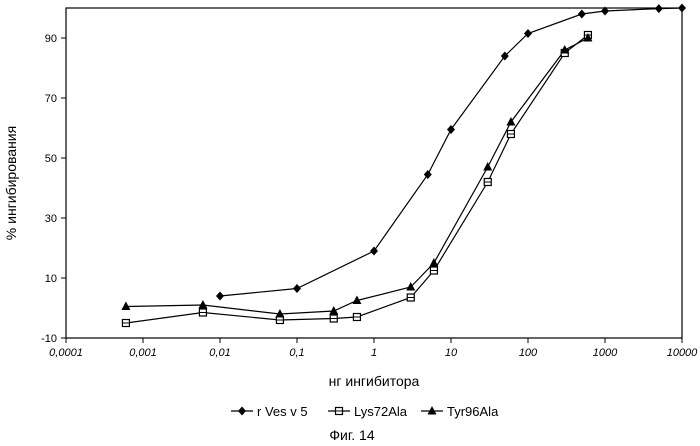 This screenshot has height=446, width=700. What do you see at coordinates (473, 411) in the screenshot?
I see `legend-label-tyr96ala: Tyr96Ala` at bounding box center [473, 411].